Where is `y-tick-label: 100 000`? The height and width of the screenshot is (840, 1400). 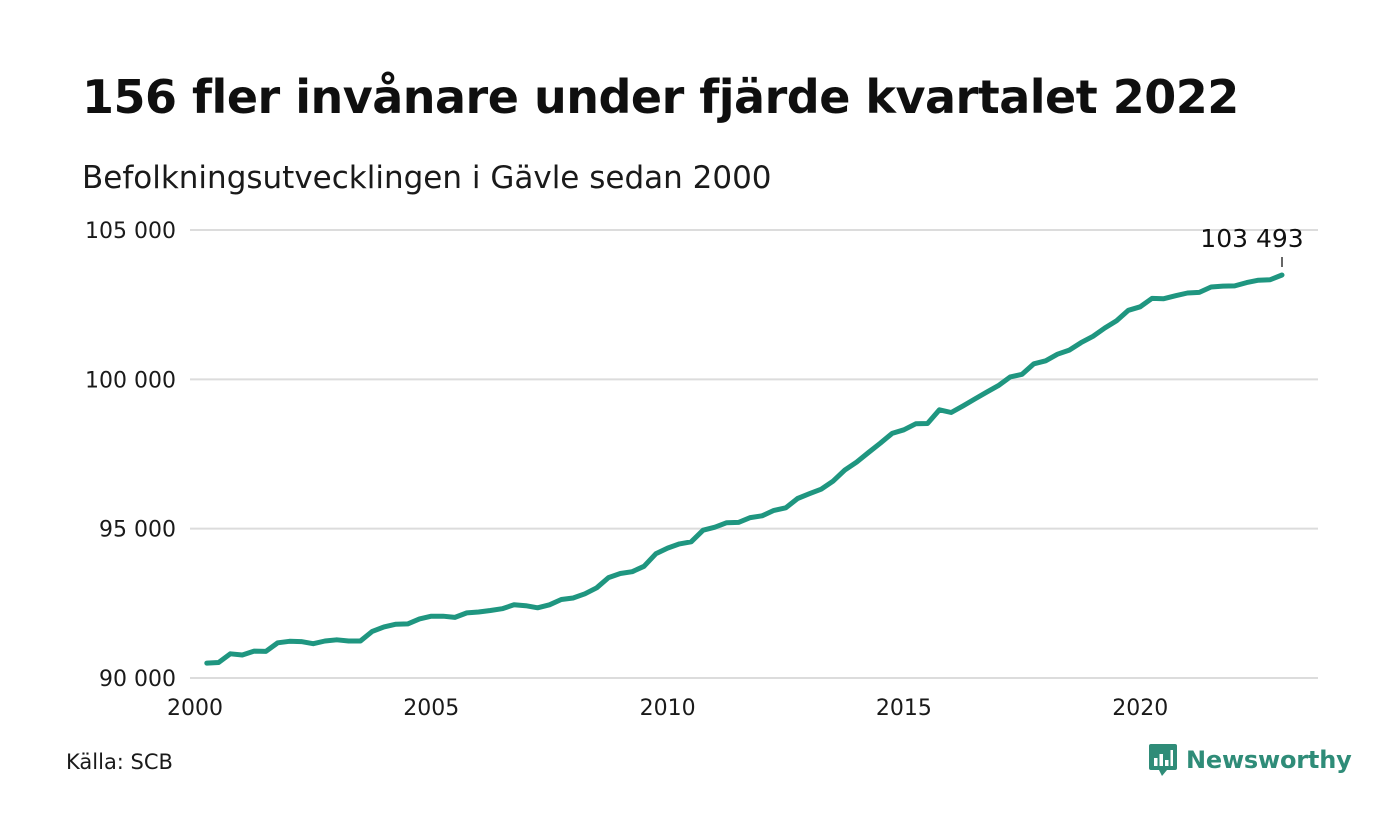
y-tick-label: 100 000 is located at coordinates (130, 380).